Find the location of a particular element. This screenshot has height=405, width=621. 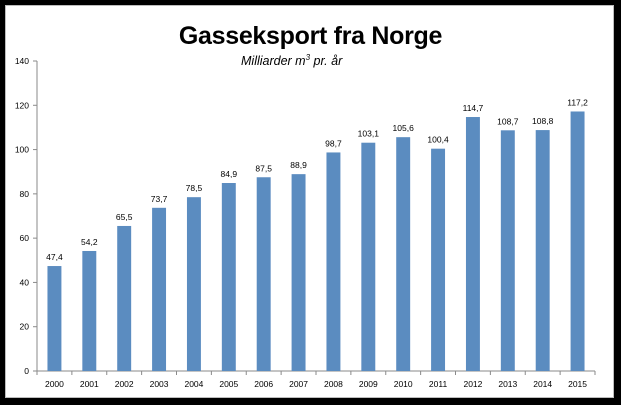

y-tick-label: 80 is located at coordinates (25, 194).